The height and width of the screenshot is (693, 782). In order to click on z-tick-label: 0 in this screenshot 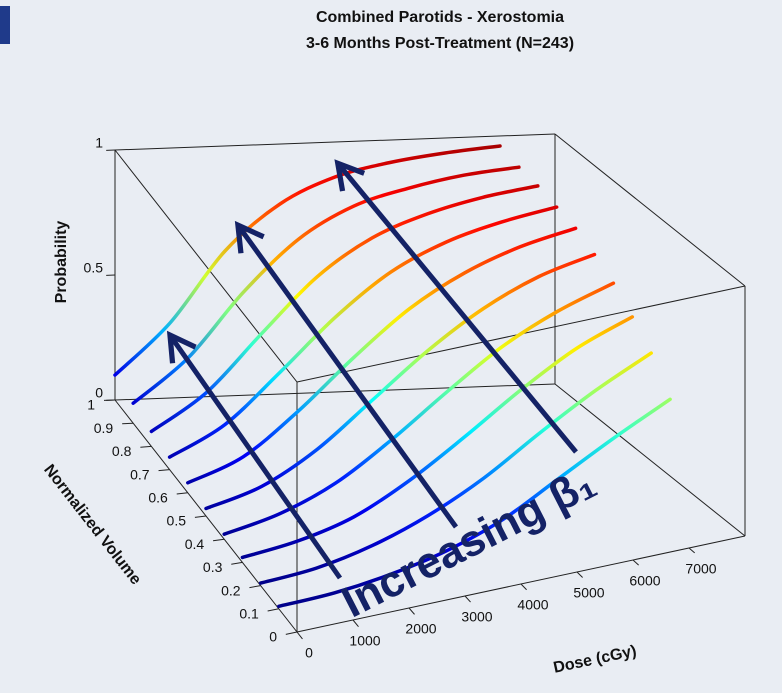, I will do `click(99, 393)`.